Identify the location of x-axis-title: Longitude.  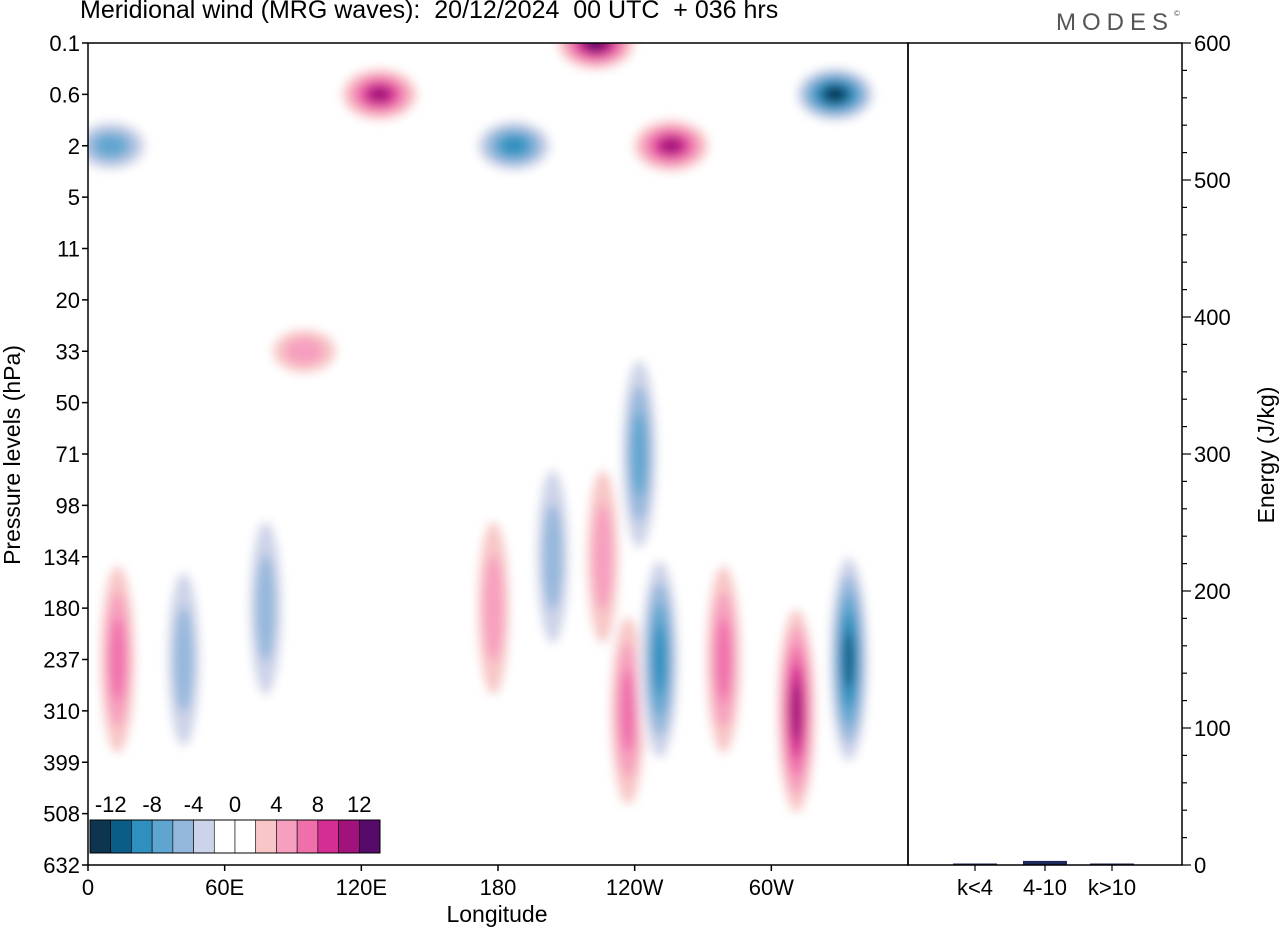
(496, 914).